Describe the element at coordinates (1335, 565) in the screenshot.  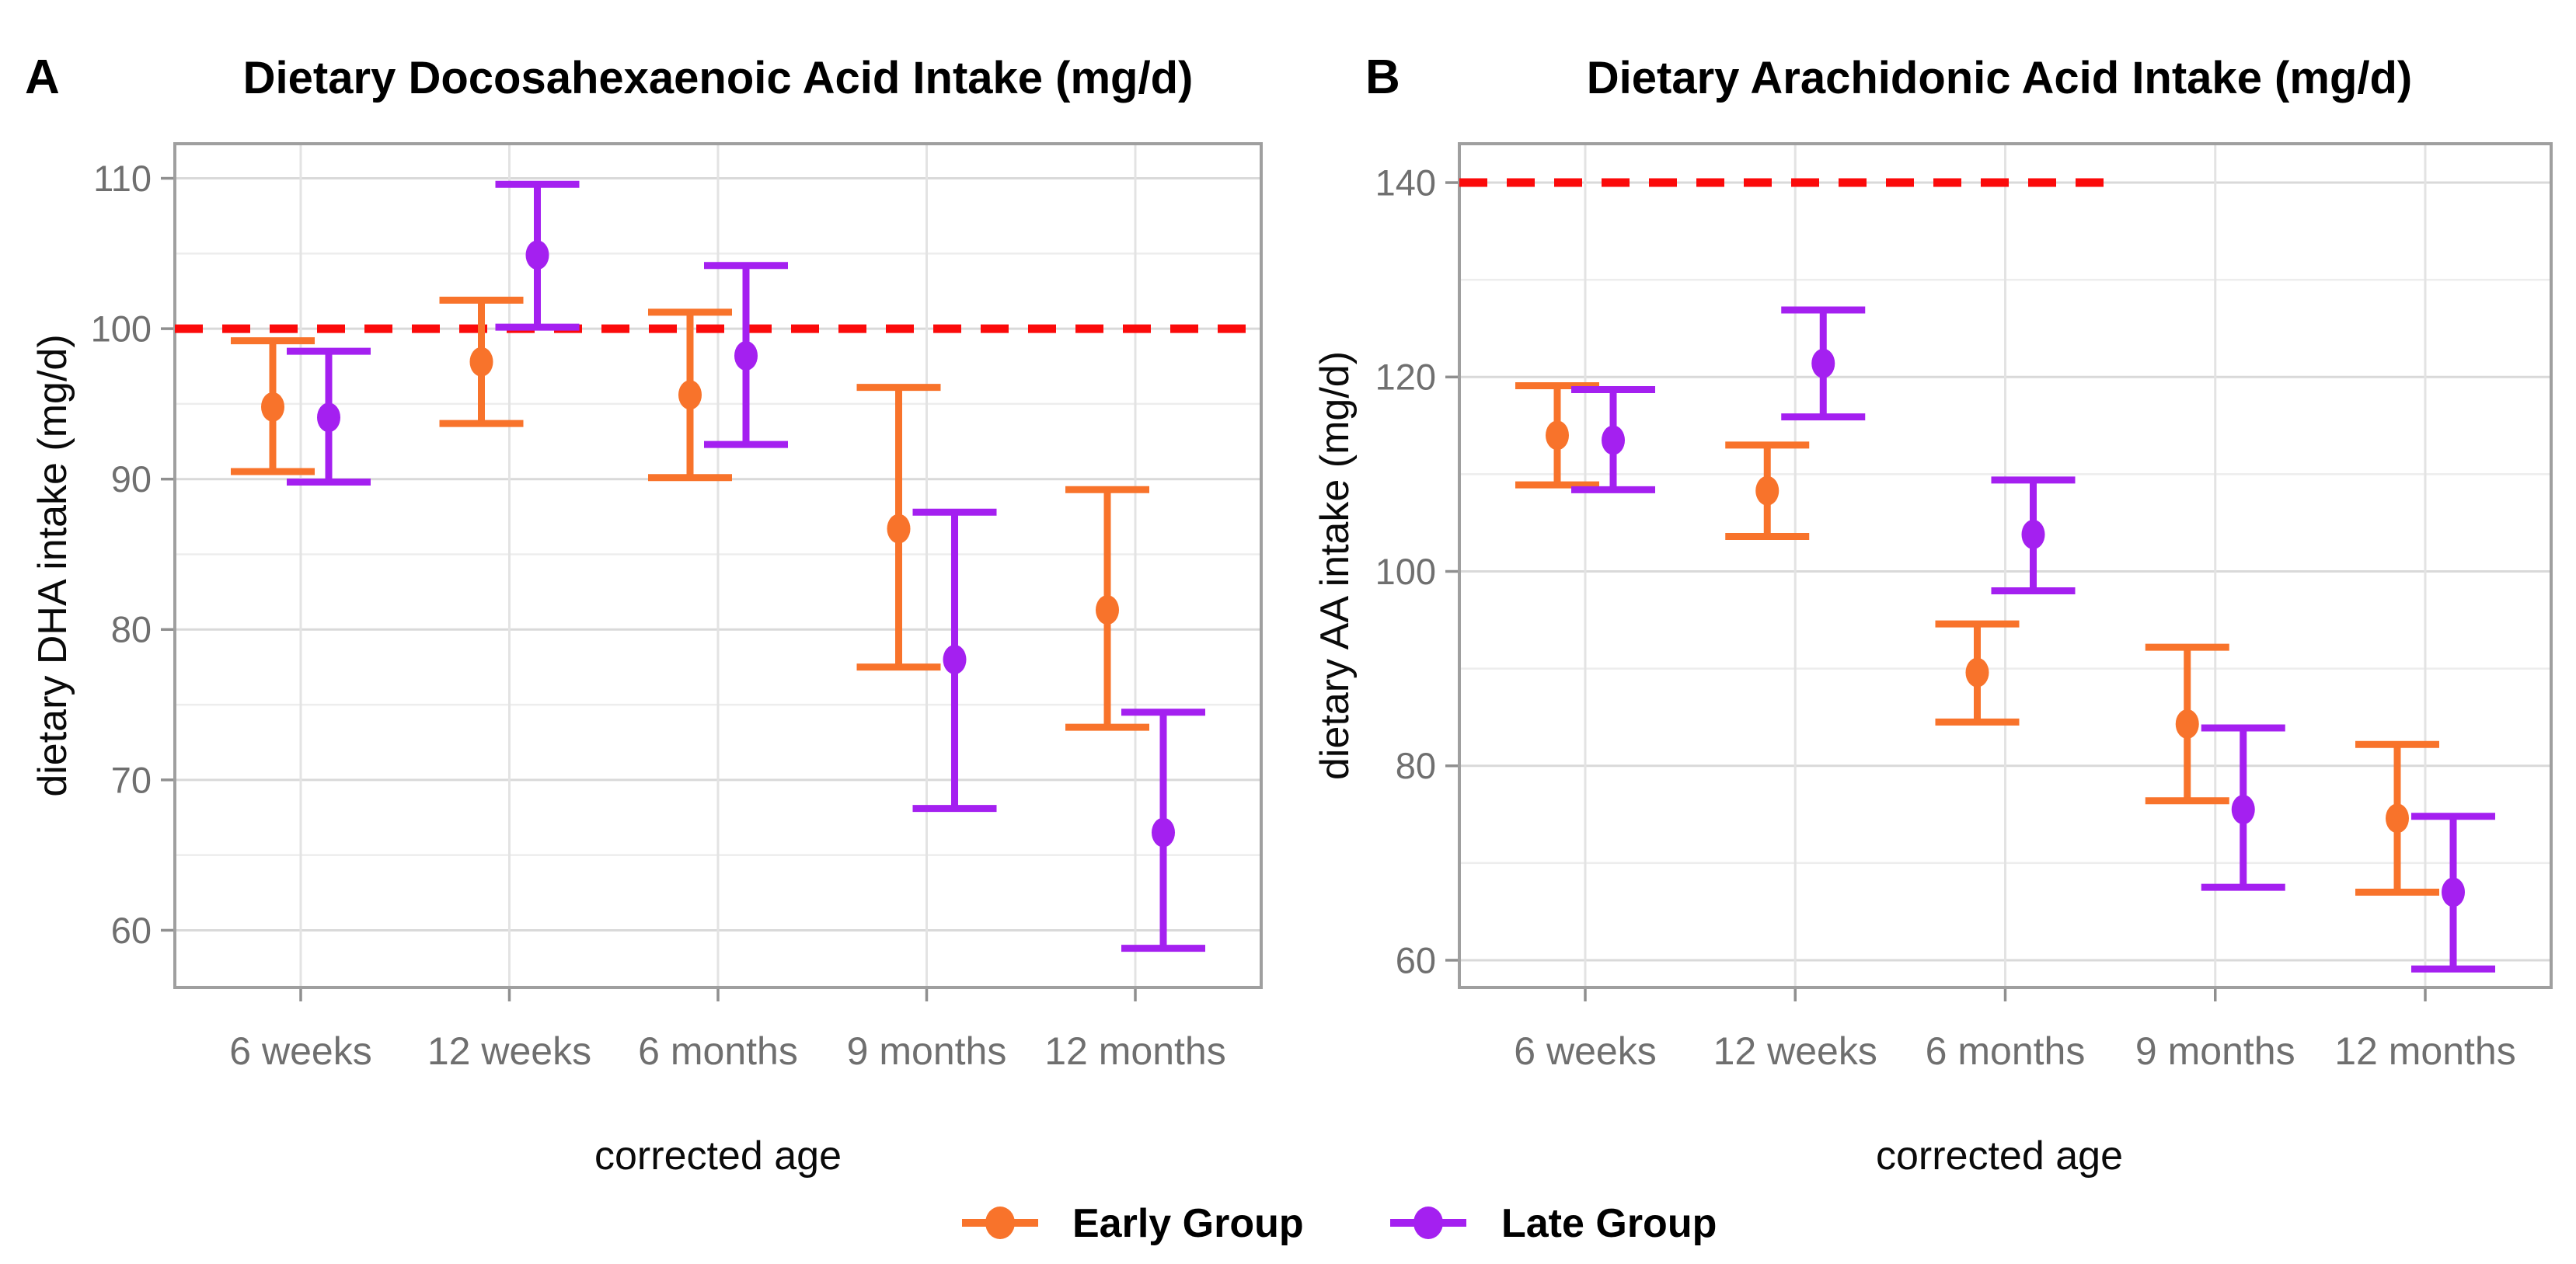
I see `panel-b-y-axis-title: dietary AA intake (mg/d)` at that location.